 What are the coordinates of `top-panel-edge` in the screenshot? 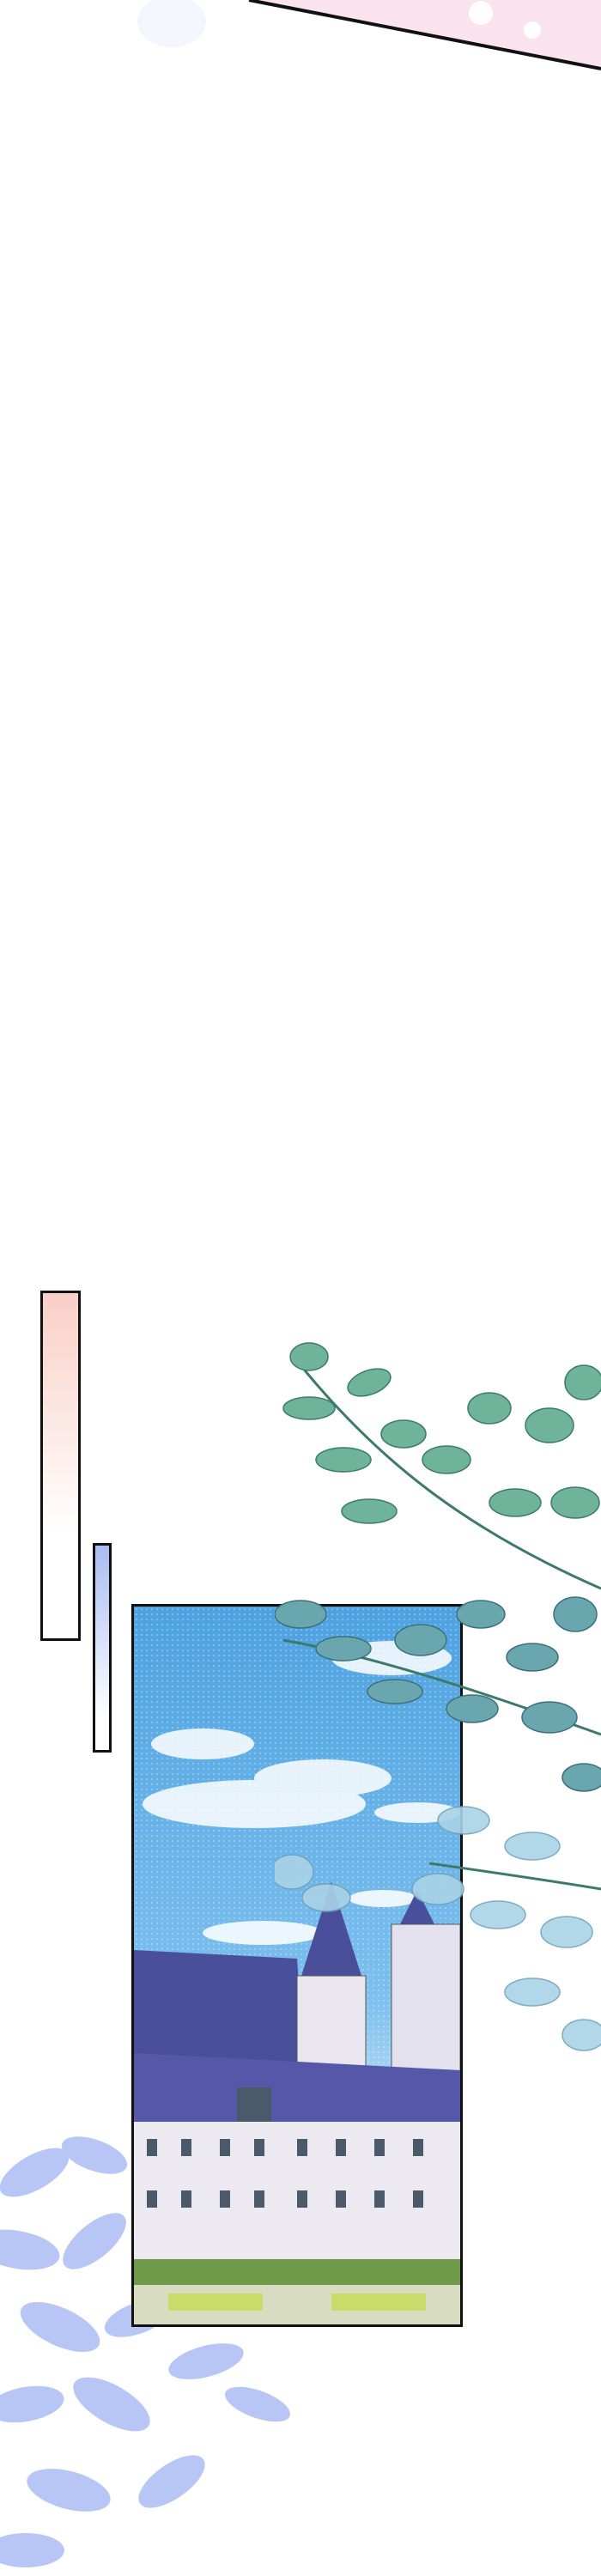 It's located at (369, 35).